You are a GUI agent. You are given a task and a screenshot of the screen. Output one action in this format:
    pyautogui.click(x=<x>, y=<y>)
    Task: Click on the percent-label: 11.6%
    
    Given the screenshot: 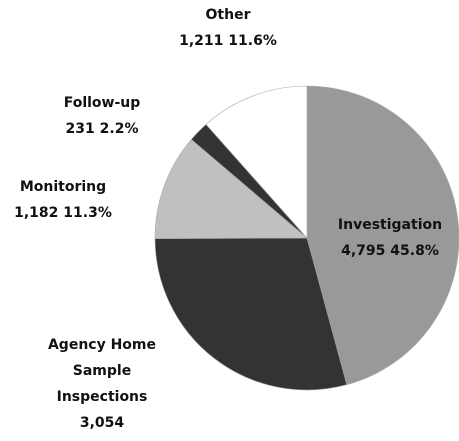 What is the action you would take?
    pyautogui.click(x=252, y=41)
    